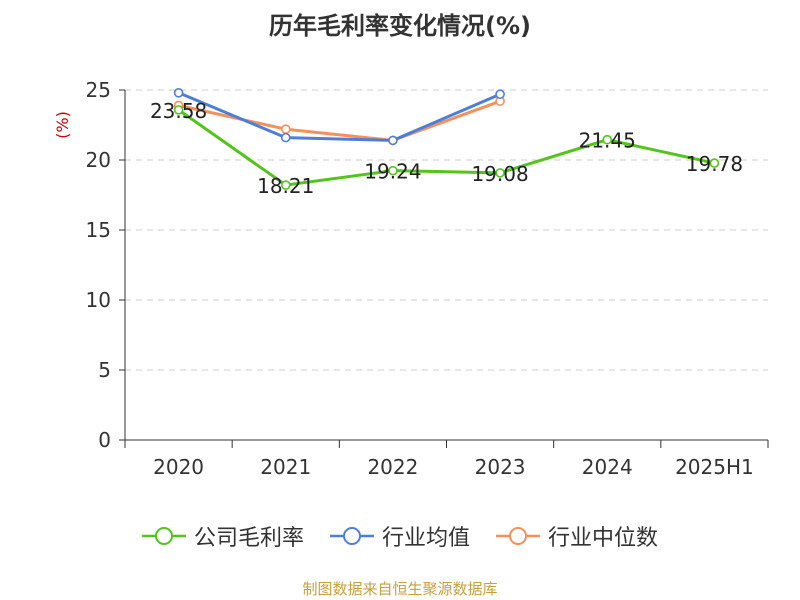  Describe the element at coordinates (400, 26) in the screenshot. I see `chart-title: 历年毛利率变化情况(%)` at that location.